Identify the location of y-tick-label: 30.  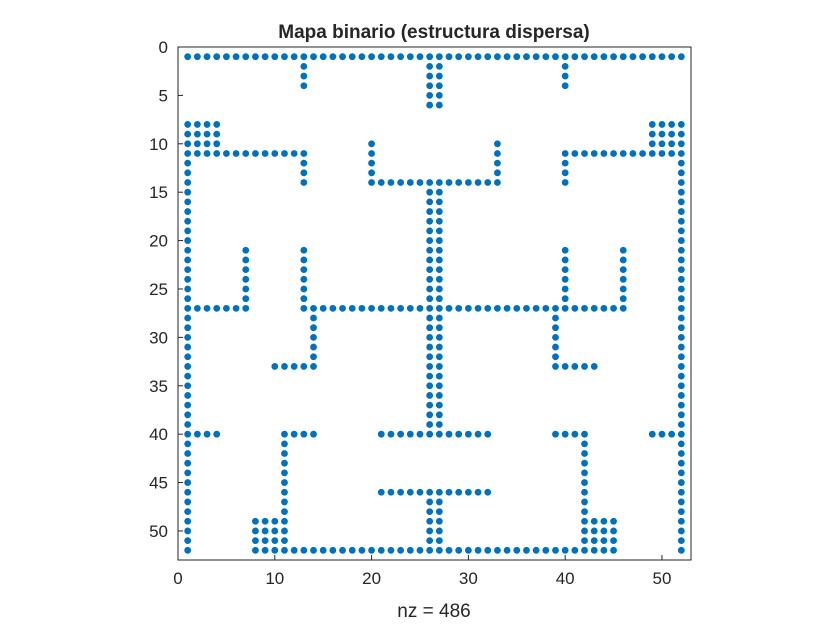
(158, 337).